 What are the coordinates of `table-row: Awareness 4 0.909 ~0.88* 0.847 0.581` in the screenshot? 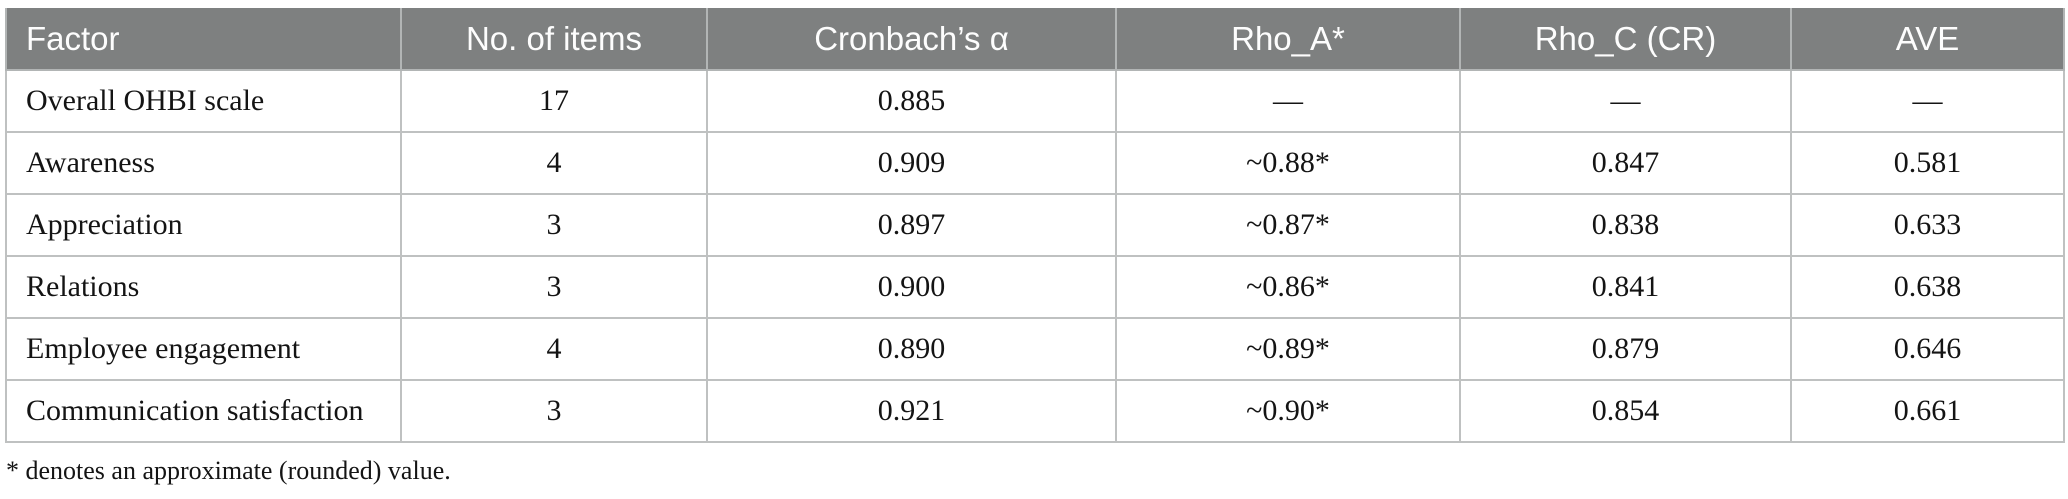 It's located at (1035, 163).